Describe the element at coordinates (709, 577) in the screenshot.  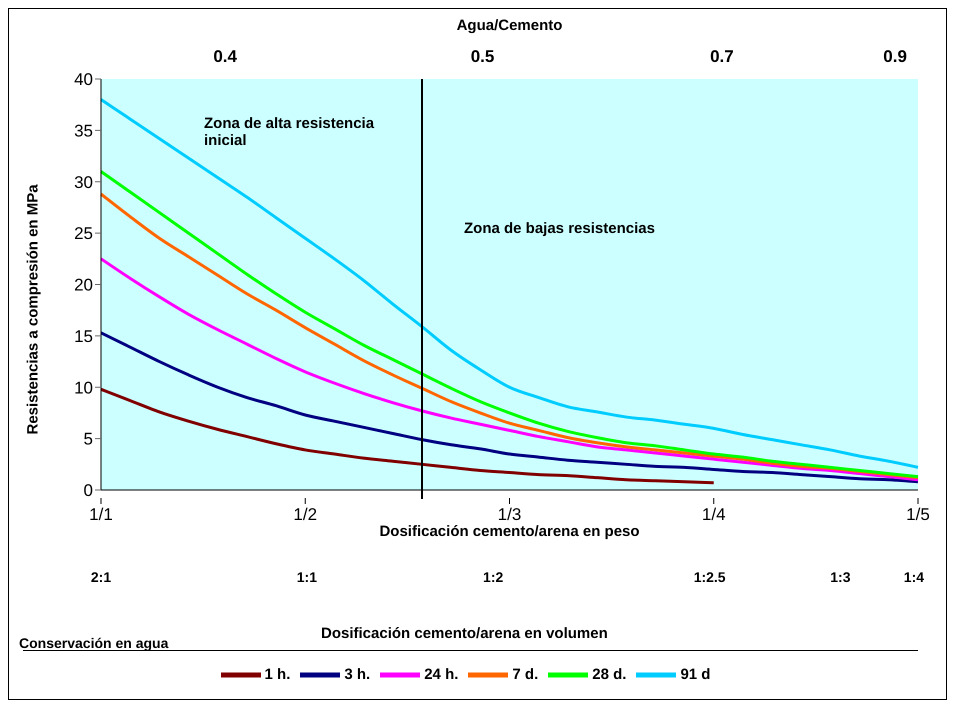
I see `text: 1:2.5` at that location.